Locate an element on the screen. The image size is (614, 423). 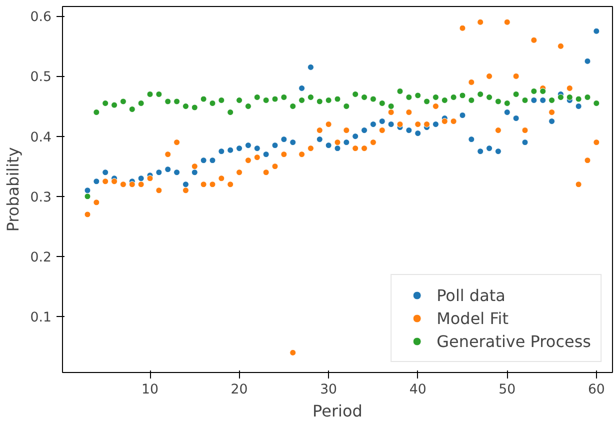
legend-label: Poll data is located at coordinates (471, 295).